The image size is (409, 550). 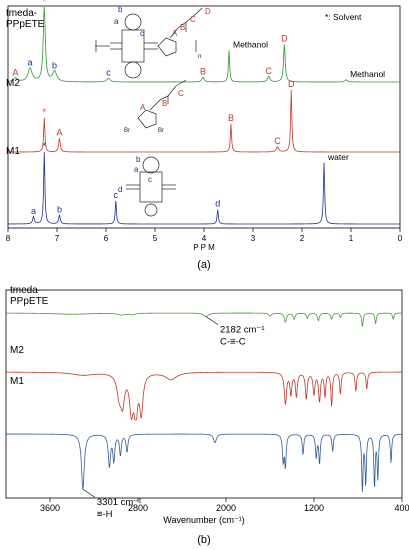 I want to click on nmr-peak-label: water, so click(x=338, y=157).